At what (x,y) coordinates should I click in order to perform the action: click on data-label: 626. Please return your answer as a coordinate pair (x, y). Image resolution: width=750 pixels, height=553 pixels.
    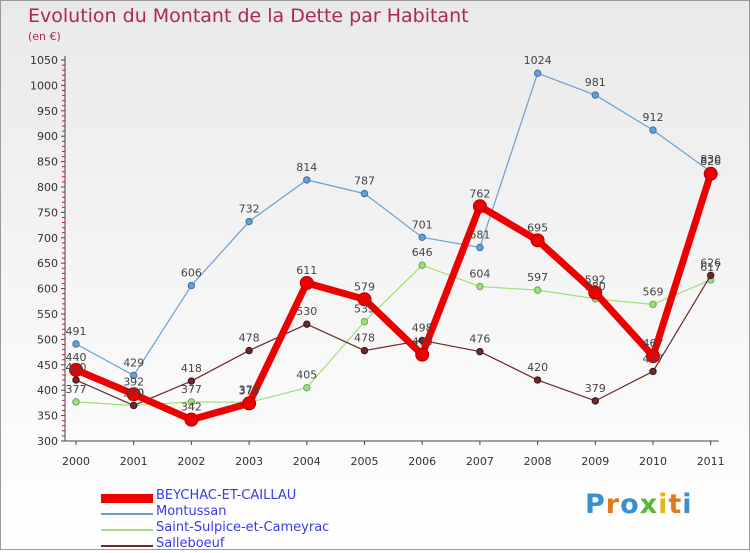
    Looking at the image, I should click on (710, 262).